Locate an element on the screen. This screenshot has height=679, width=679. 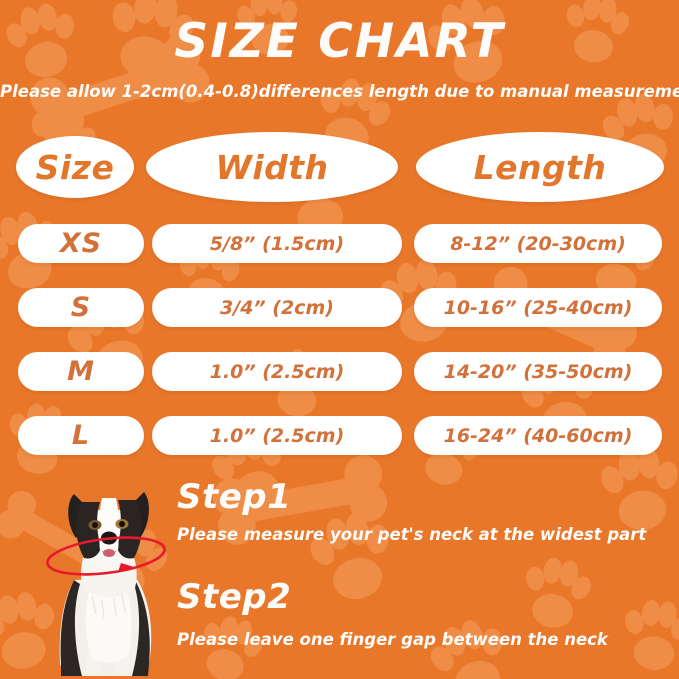
table-row: 3/4” (2cm) is located at coordinates (277, 307).